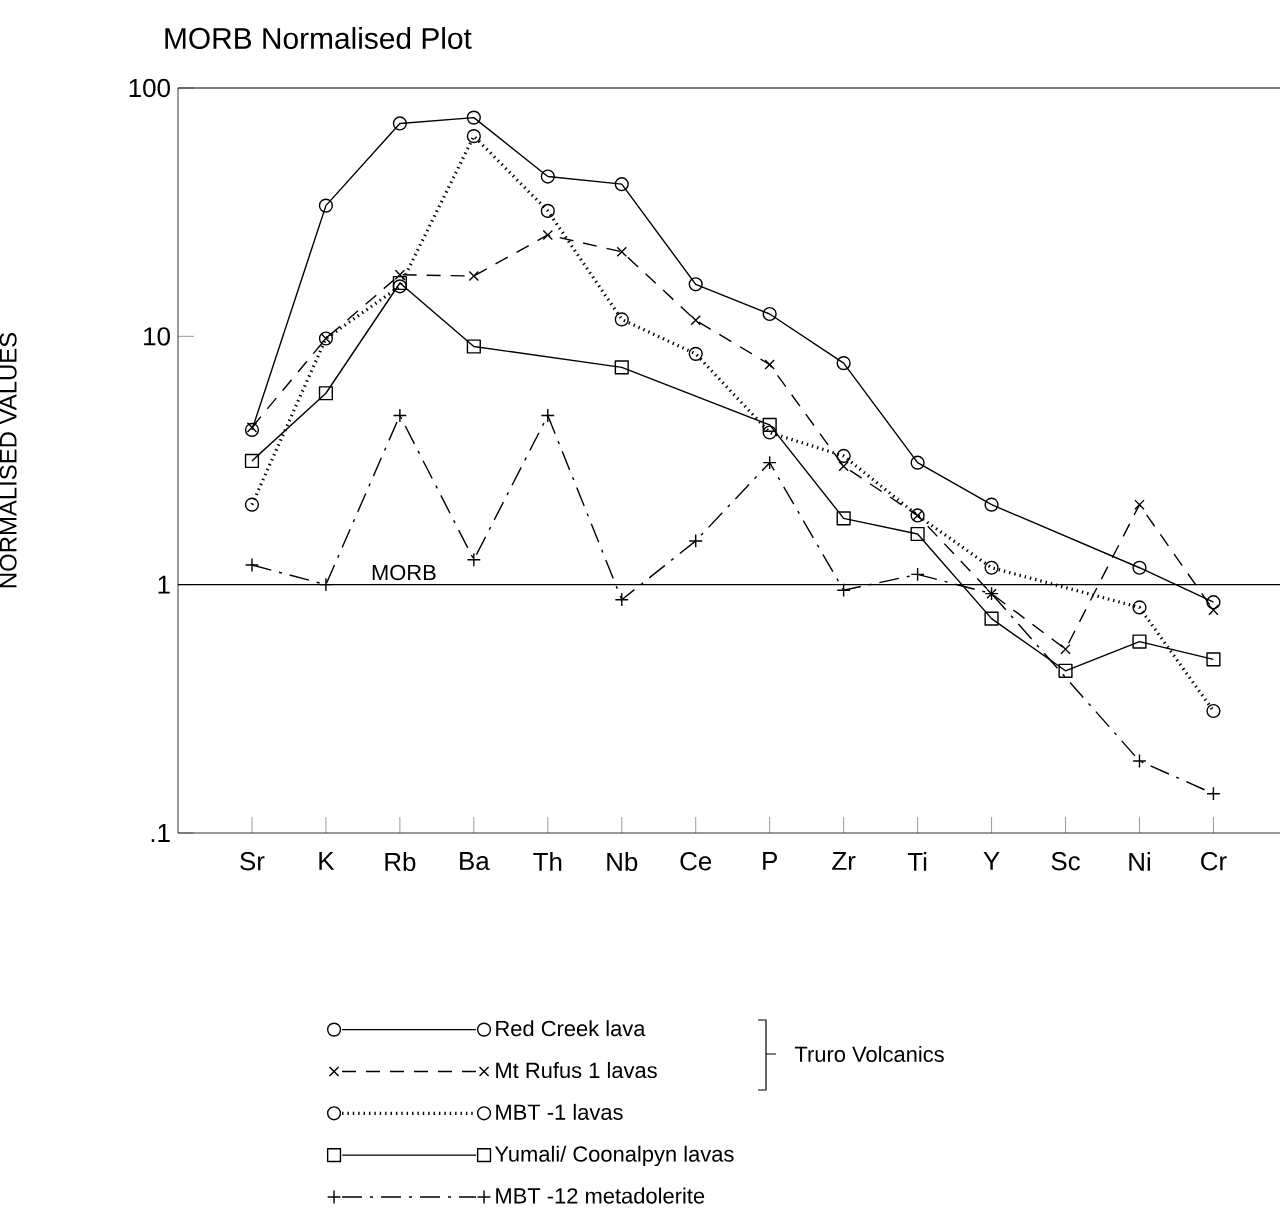  What do you see at coordinates (252, 861) in the screenshot?
I see `x-tick-label: Sr` at bounding box center [252, 861].